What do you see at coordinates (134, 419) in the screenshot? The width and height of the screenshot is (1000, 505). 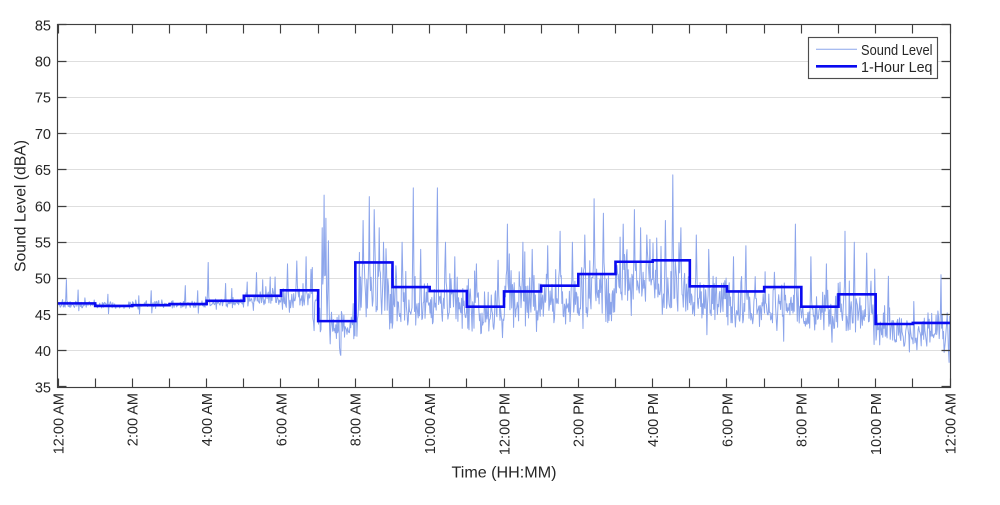 I see `svg-text: 2:00 AM` at bounding box center [134, 419].